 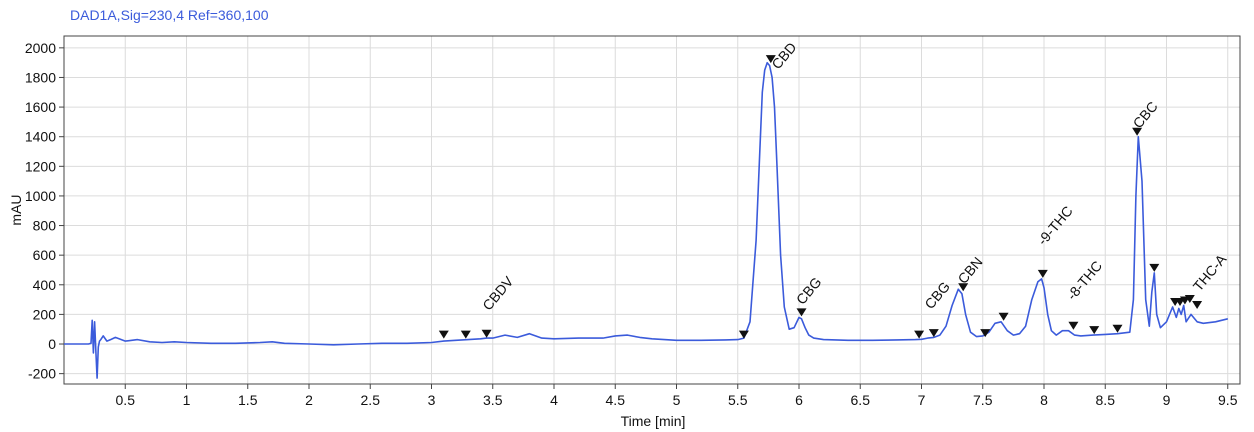 I want to click on x-tick-label: 1.5, so click(x=248, y=400).